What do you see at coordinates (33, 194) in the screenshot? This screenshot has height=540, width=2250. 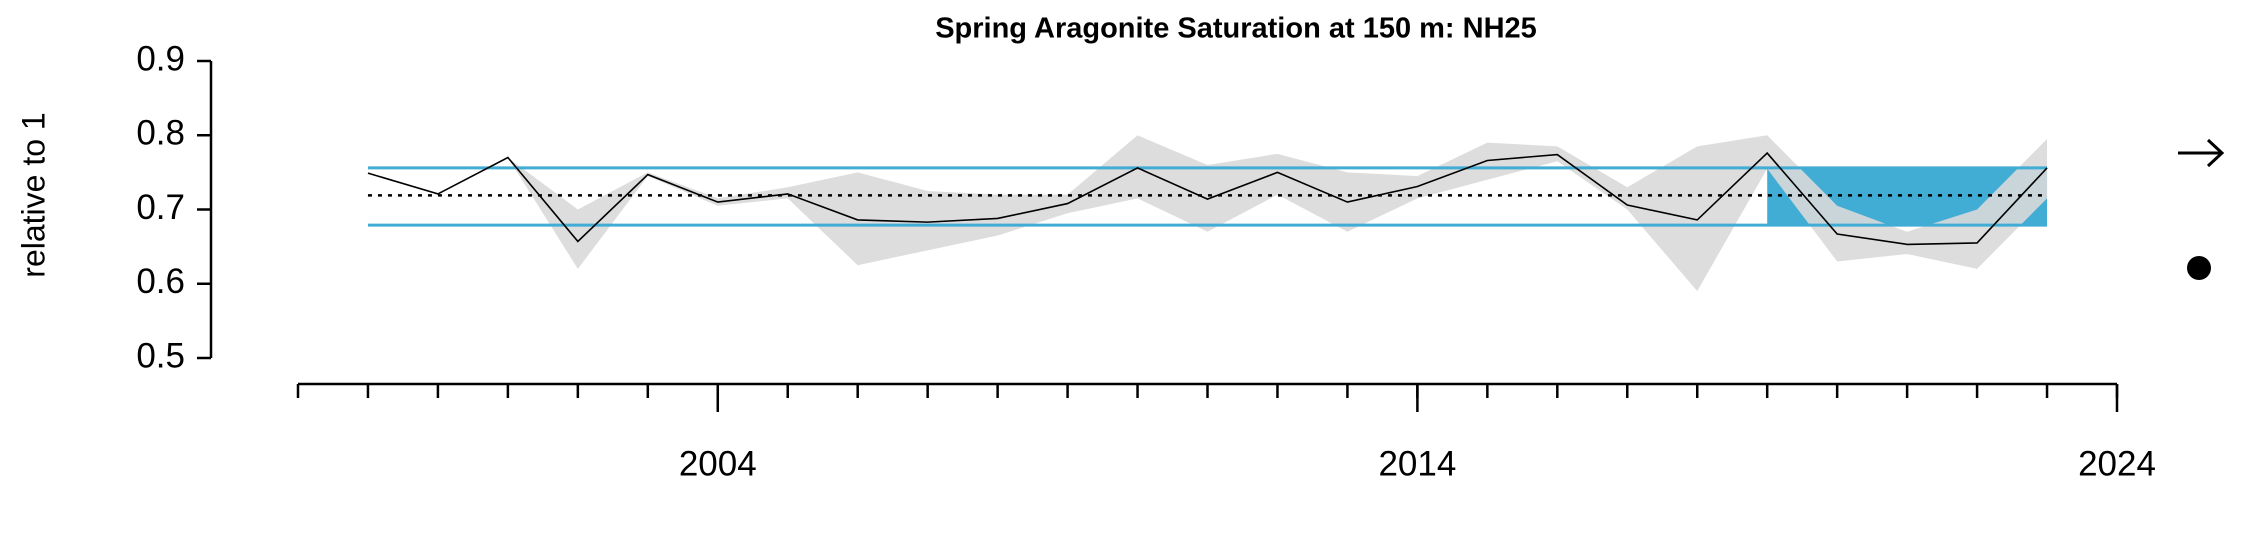 I see `y-axis-label: relative to 1` at bounding box center [33, 194].